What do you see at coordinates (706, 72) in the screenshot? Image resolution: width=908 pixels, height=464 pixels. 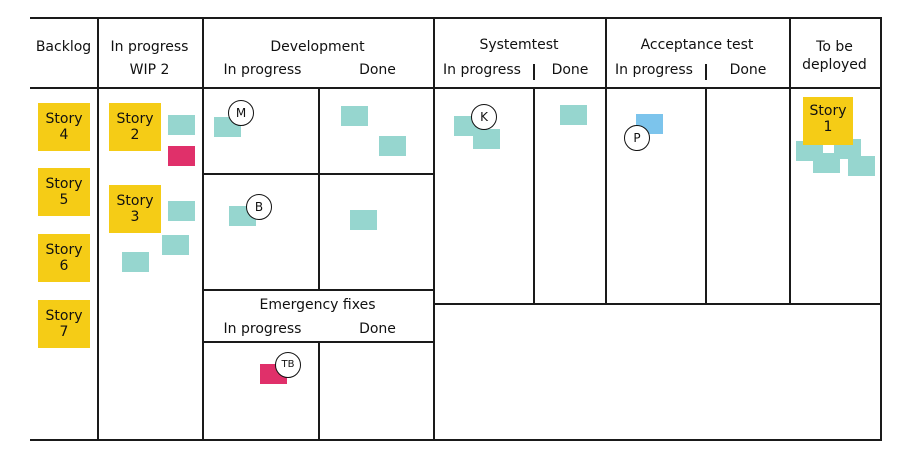 I see `acceptance-header-tick` at bounding box center [706, 72].